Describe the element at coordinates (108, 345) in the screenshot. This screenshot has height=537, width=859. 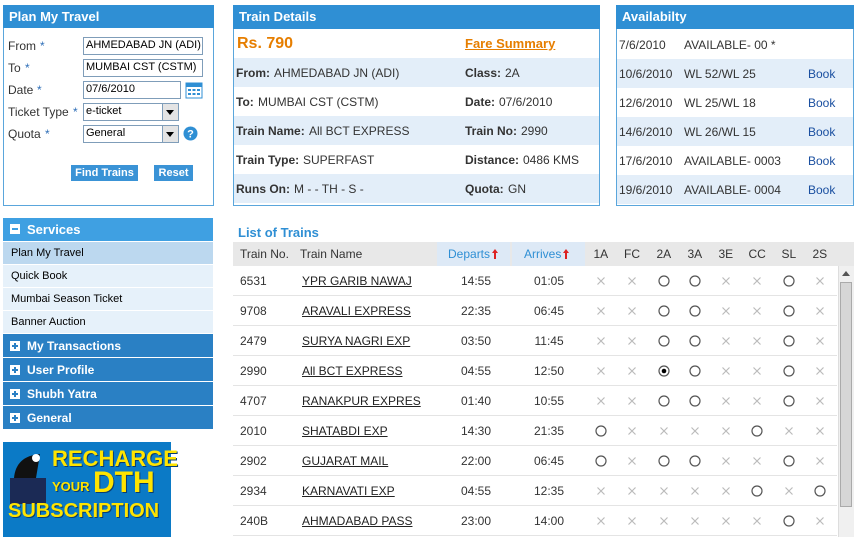
I see `menu-section: My Transactions` at that location.